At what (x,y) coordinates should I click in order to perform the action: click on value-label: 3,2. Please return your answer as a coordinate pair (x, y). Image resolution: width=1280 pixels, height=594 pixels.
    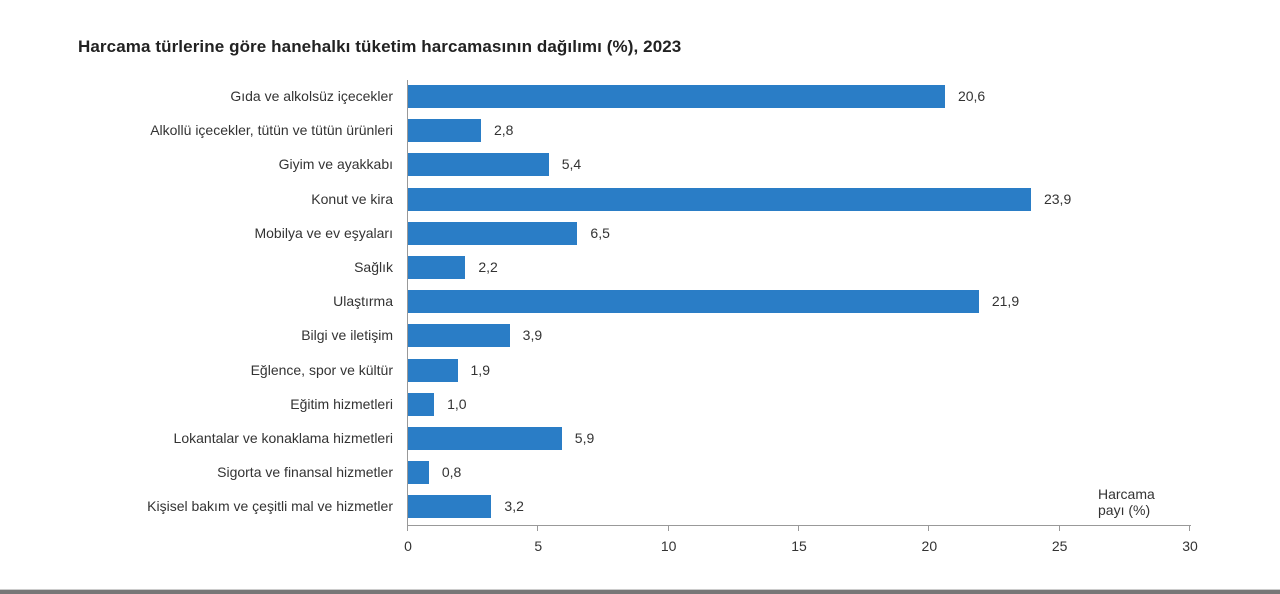
    Looking at the image, I should click on (514, 506).